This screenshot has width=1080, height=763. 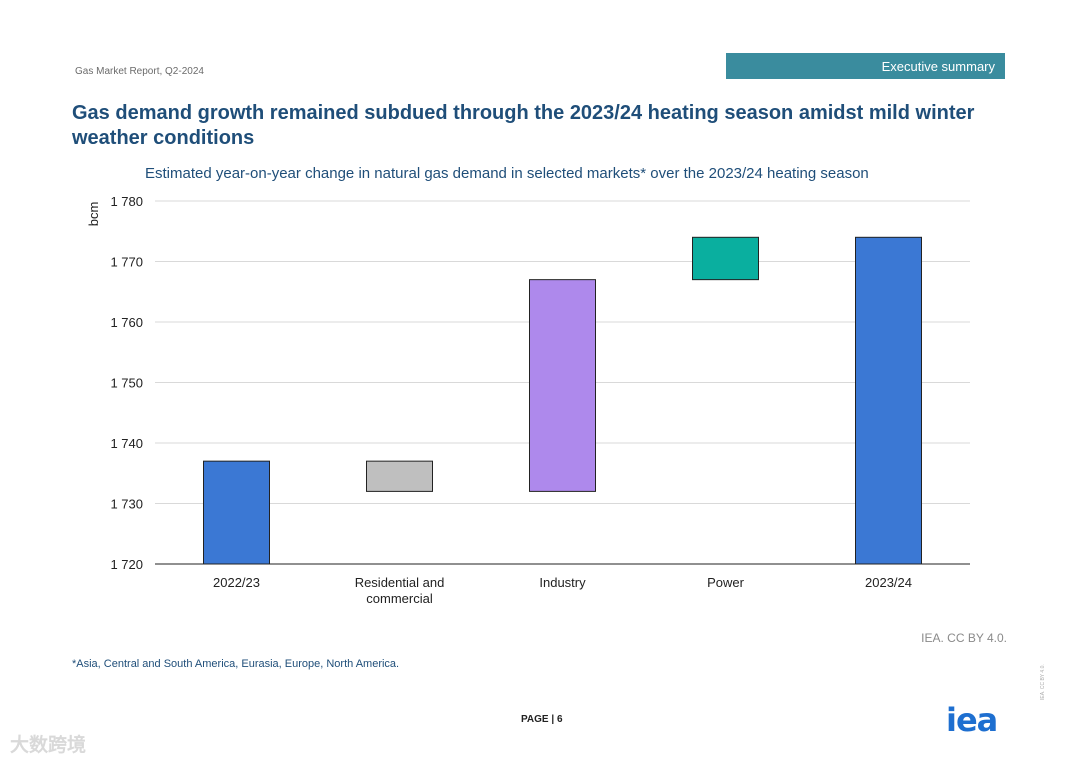 What do you see at coordinates (126, 564) in the screenshot?
I see `y-tick-label: 1 720` at bounding box center [126, 564].